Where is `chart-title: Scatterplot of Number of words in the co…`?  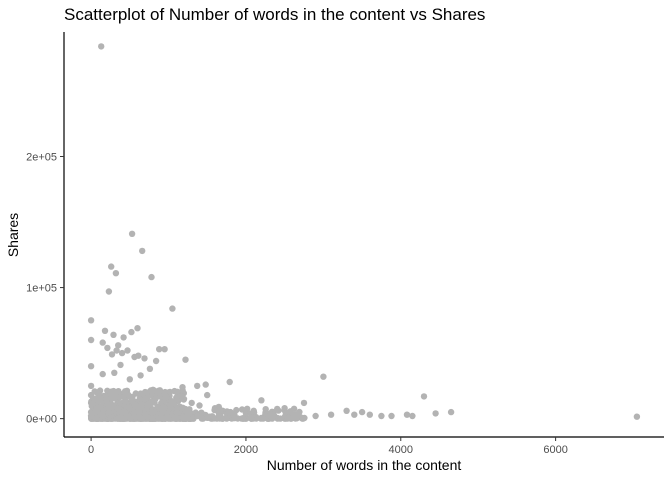 chart-title: Scatterplot of Number of words in the co… is located at coordinates (274, 14).